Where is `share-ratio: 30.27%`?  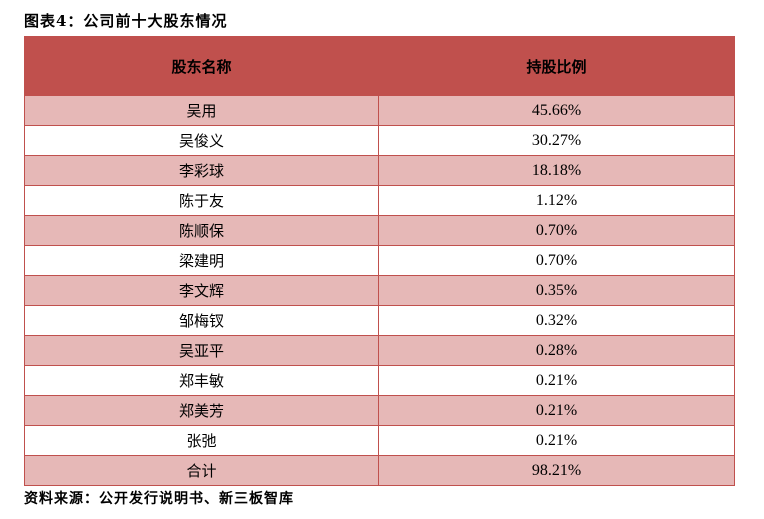
share-ratio: 30.27% is located at coordinates (556, 140).